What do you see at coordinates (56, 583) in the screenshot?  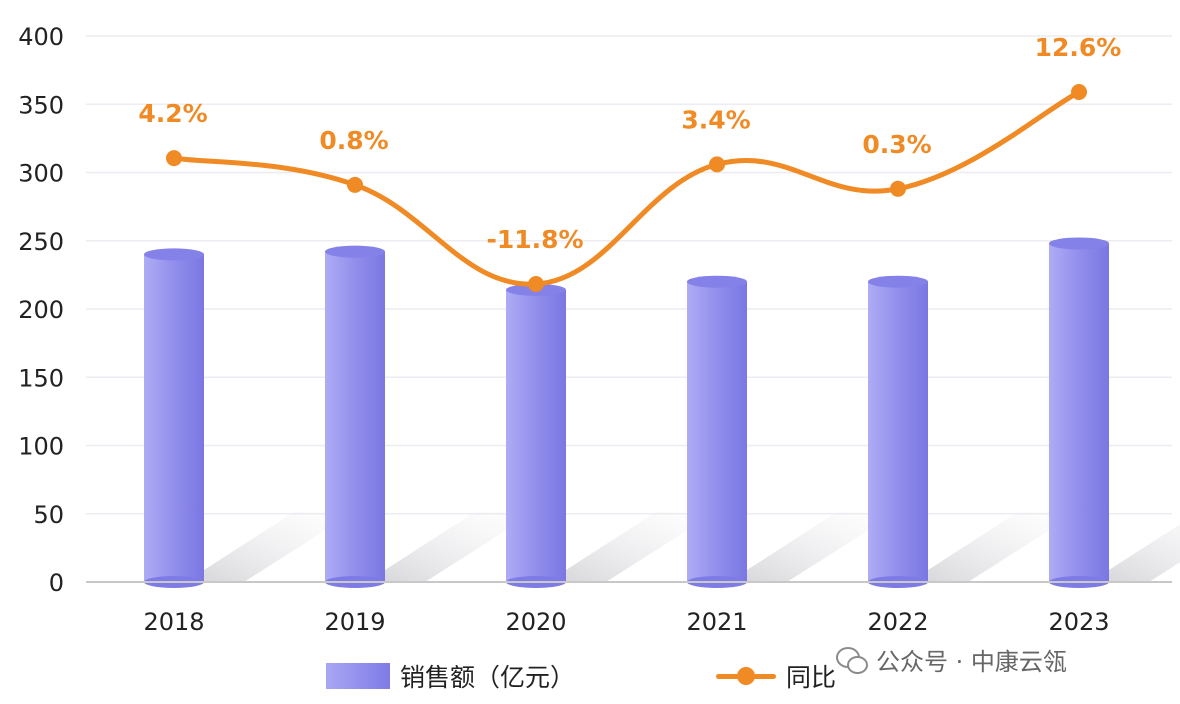 I see `y-tick-label: 0` at bounding box center [56, 583].